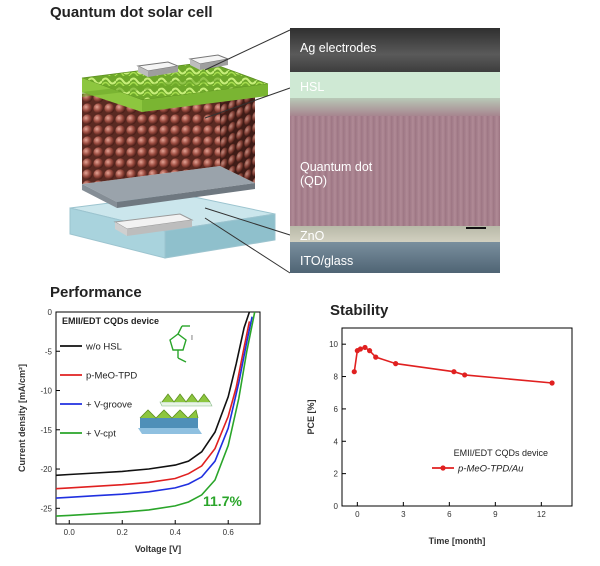 This screenshot has width=600, height=566. Describe the element at coordinates (495, 514) in the screenshot. I see `x-tick-label: 9` at that location.